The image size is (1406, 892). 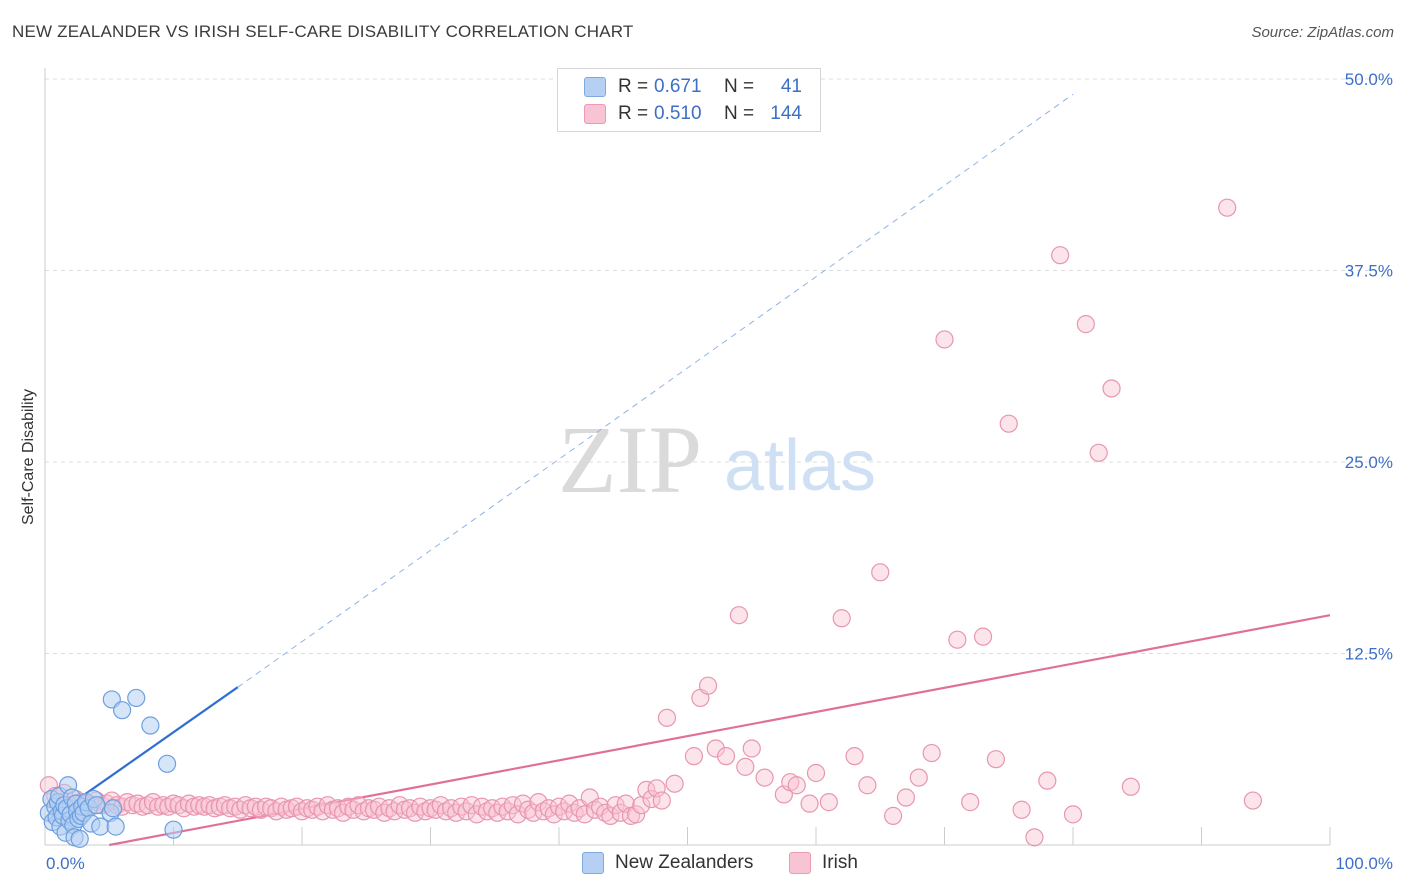 I want to click on legend-swatch-new-zealanders, so click(x=595, y=87).